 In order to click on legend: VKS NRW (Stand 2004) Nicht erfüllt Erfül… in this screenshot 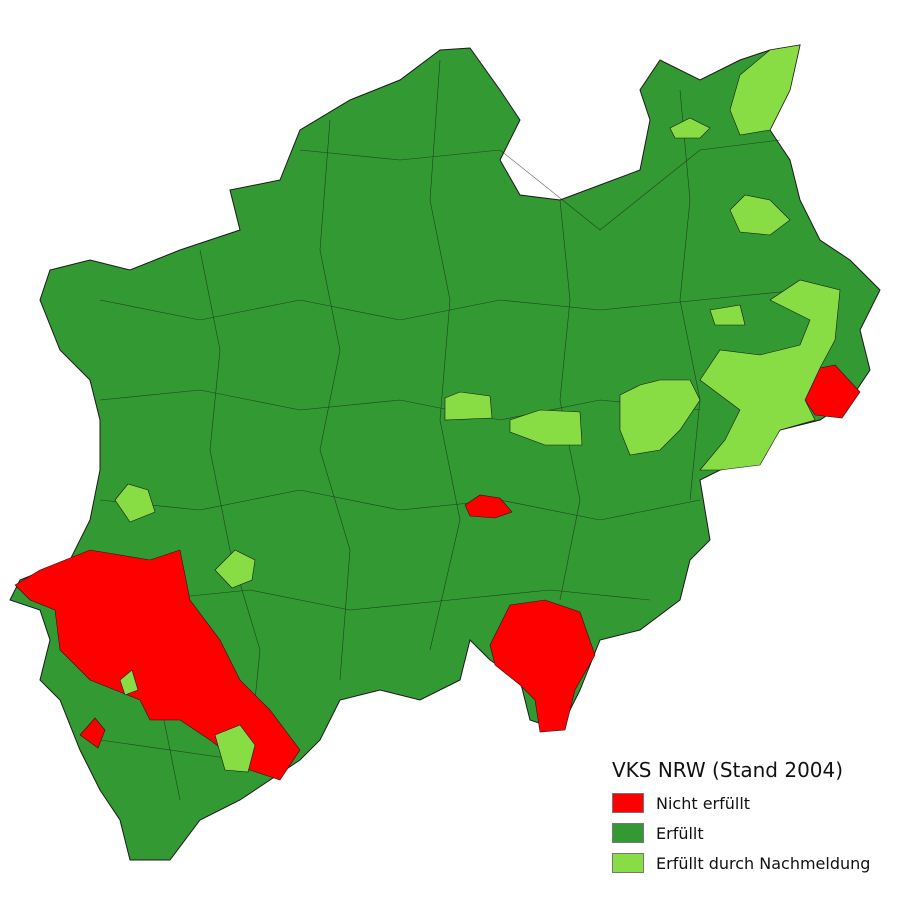, I will do `click(741, 818)`.